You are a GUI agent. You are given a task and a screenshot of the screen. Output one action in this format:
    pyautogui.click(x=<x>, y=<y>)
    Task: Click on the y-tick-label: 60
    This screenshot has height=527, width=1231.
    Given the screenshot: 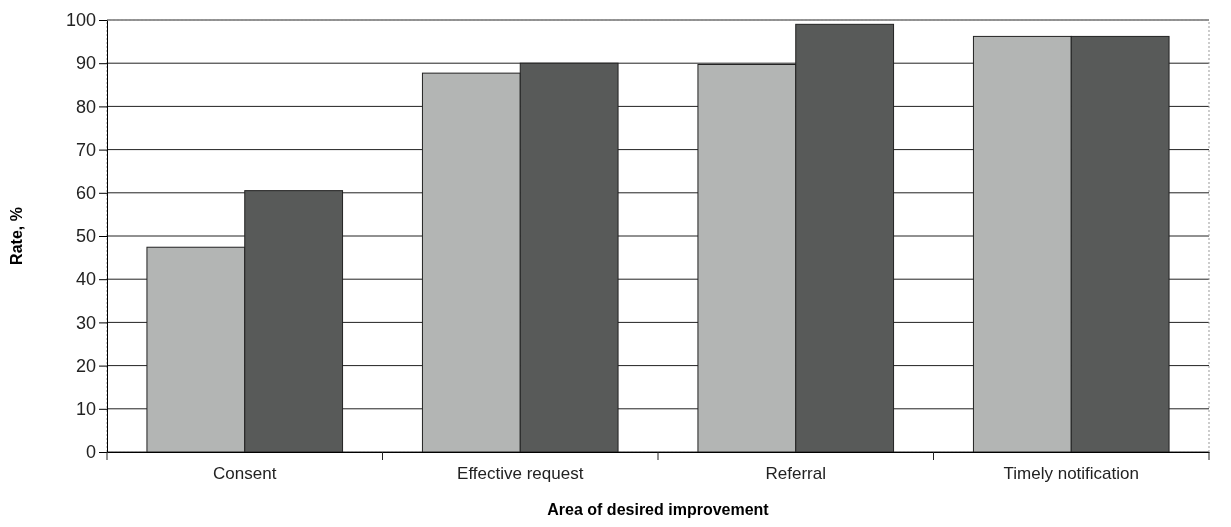 What is the action you would take?
    pyautogui.click(x=85, y=193)
    